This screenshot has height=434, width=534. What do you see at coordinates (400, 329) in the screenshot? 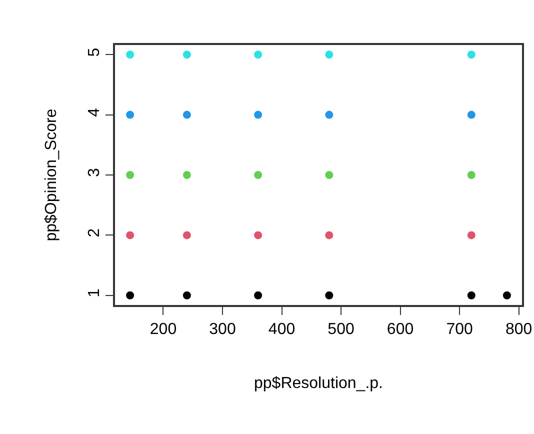
I see `x-tick-label: 600` at bounding box center [400, 329].